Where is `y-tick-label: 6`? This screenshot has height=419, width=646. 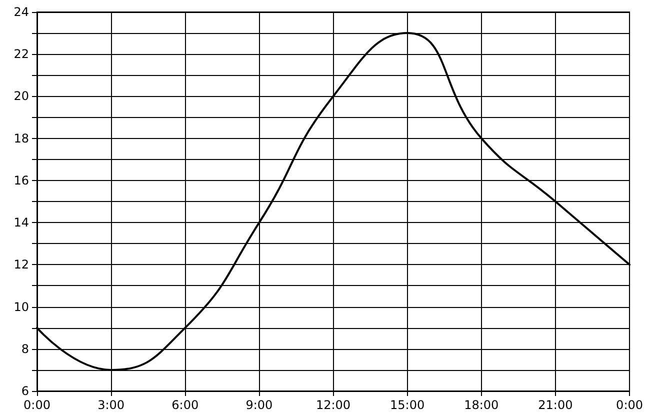 y-tick-label: 6 is located at coordinates (25, 391).